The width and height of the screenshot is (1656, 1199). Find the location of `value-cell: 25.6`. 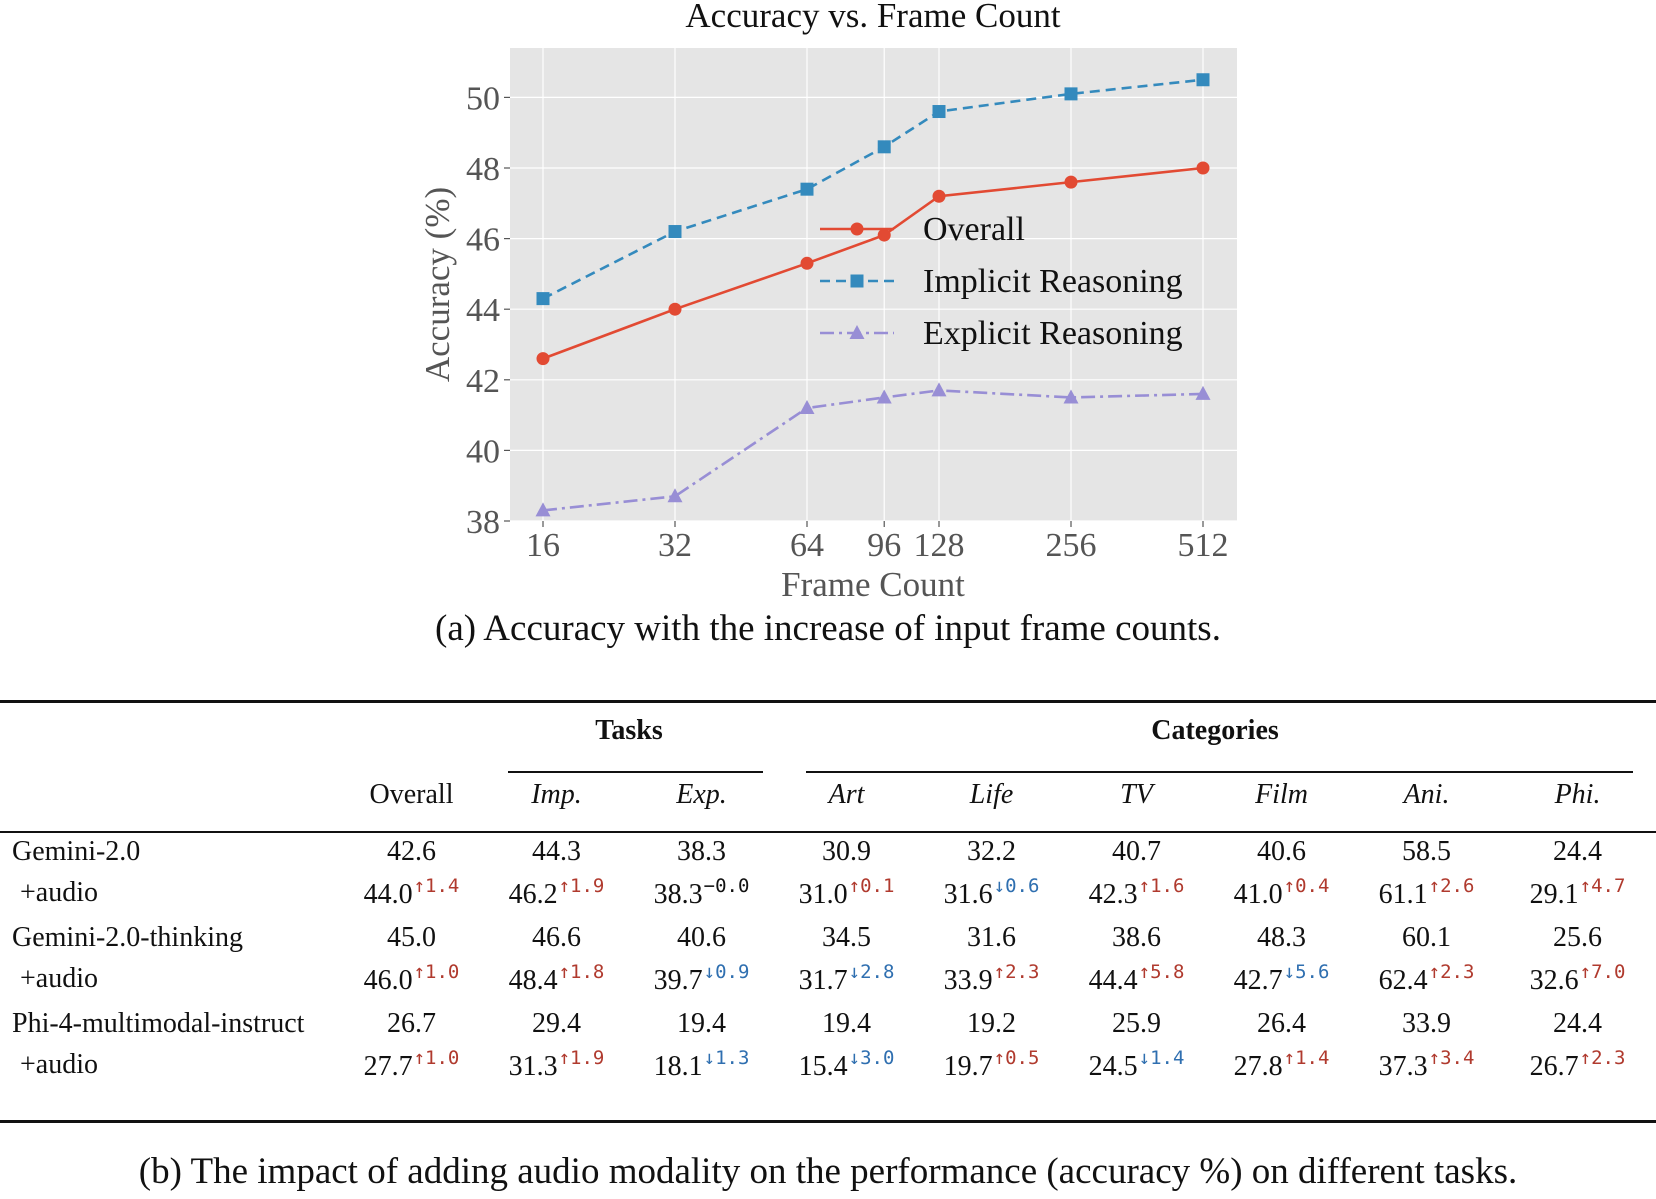

value-cell: 25.6 is located at coordinates (1577, 936).